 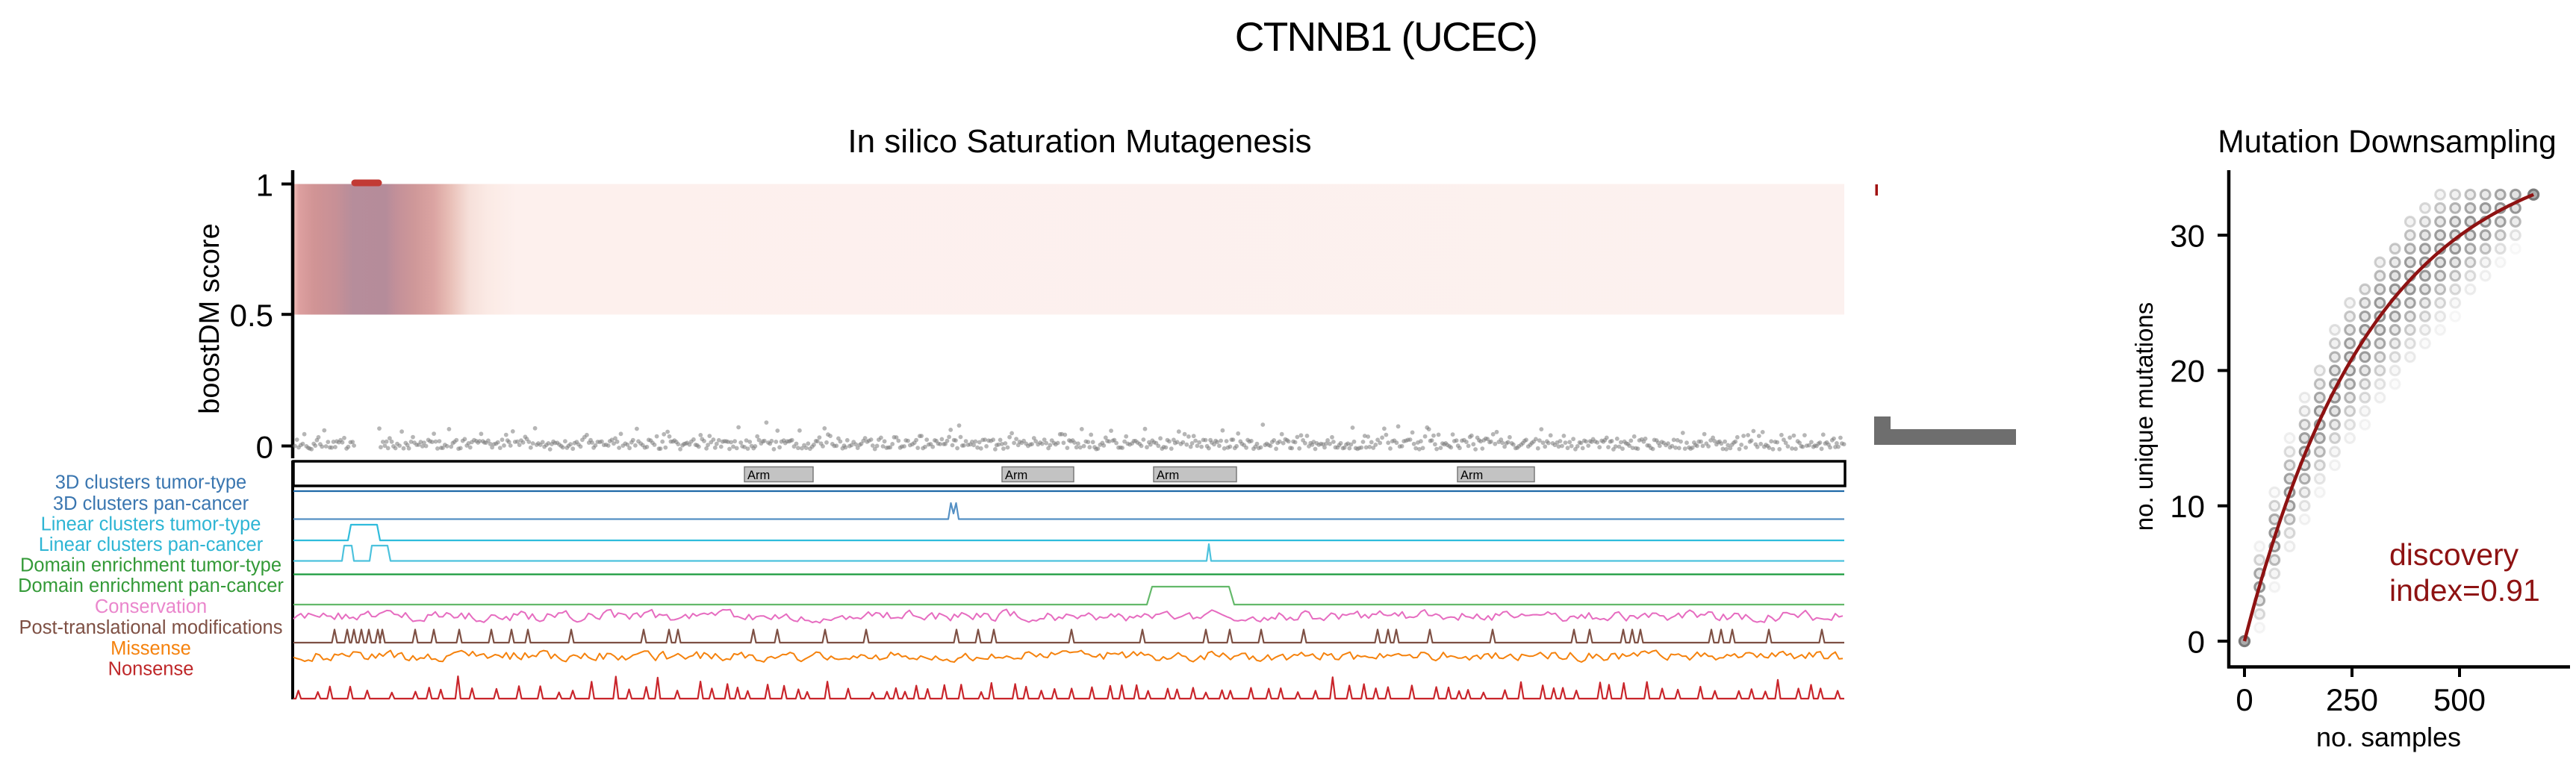 What do you see at coordinates (264, 185) in the screenshot?
I see `svg-text: 1` at bounding box center [264, 185].